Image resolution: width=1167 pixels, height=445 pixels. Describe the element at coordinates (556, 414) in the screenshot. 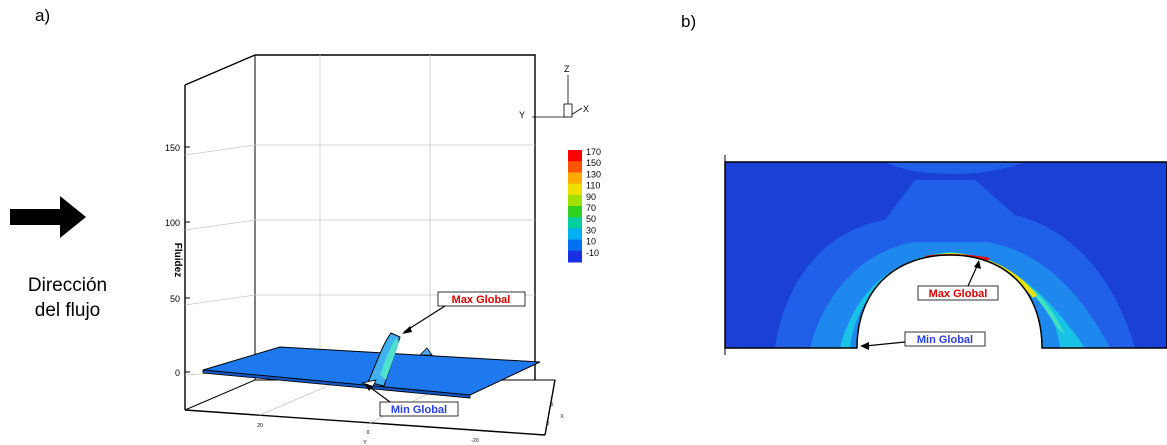

I see `x-axis: 0 5 X` at that location.